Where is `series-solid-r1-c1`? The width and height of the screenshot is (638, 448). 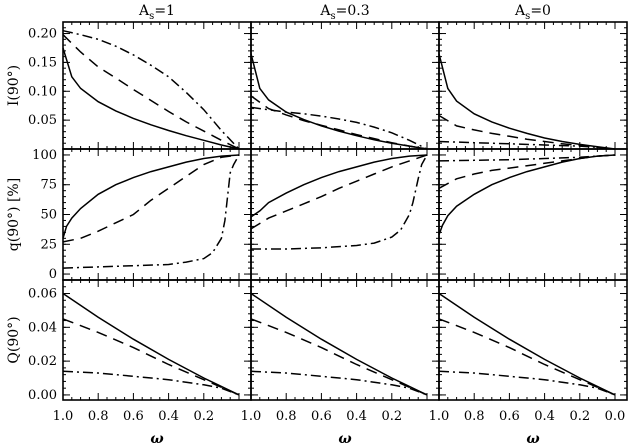 series-solid-r1-c1 is located at coordinates (339, 186).